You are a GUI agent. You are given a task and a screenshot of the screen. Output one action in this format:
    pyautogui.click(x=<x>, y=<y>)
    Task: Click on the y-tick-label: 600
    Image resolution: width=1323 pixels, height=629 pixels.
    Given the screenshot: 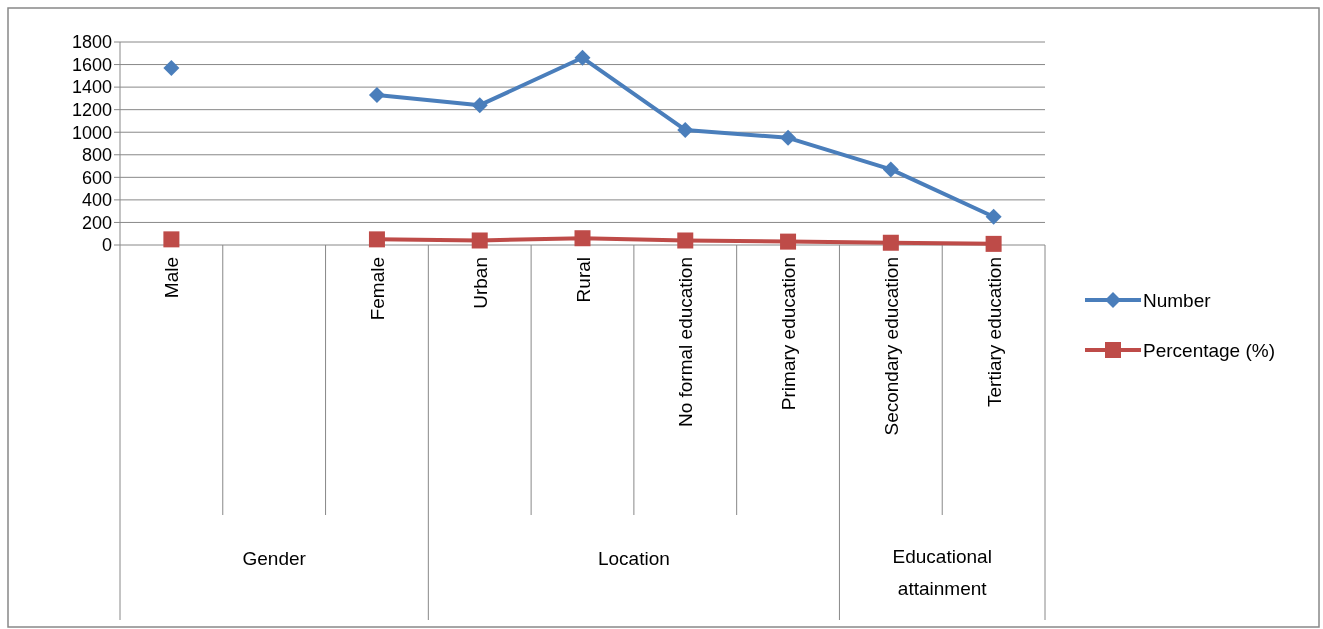 What is the action you would take?
    pyautogui.click(x=96, y=177)
    